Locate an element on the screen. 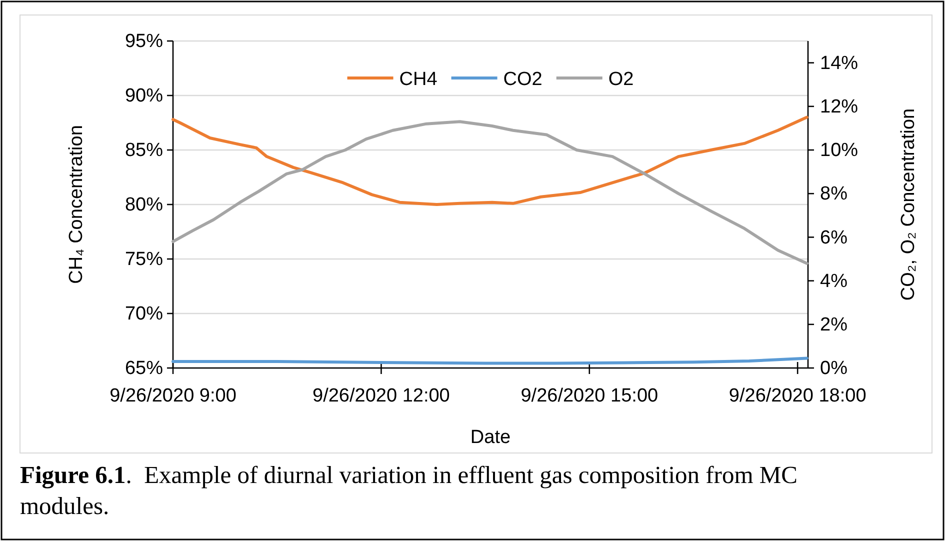 This screenshot has height=541, width=945. y2-tick-label: 8% is located at coordinates (834, 194).